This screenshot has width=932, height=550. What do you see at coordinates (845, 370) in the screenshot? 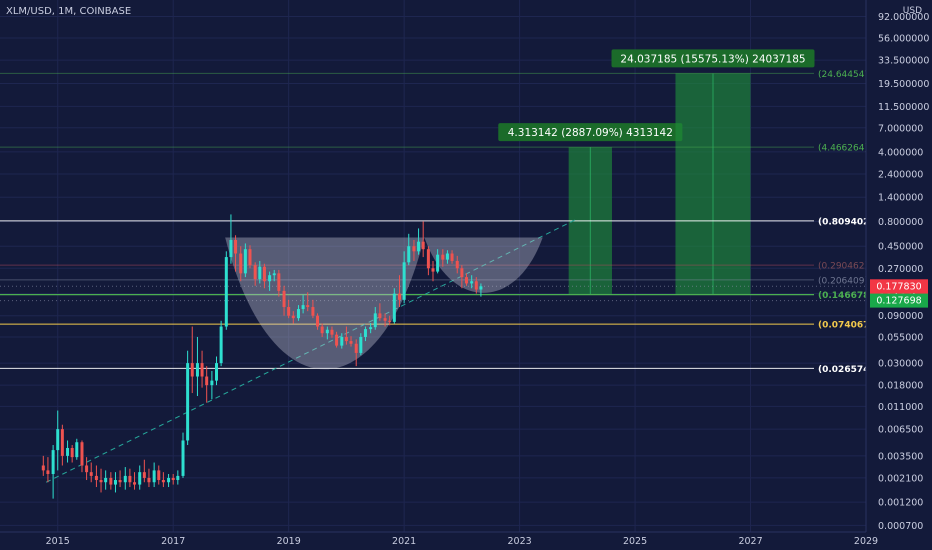
I see `level-label: (0.026574)` at bounding box center [845, 370].